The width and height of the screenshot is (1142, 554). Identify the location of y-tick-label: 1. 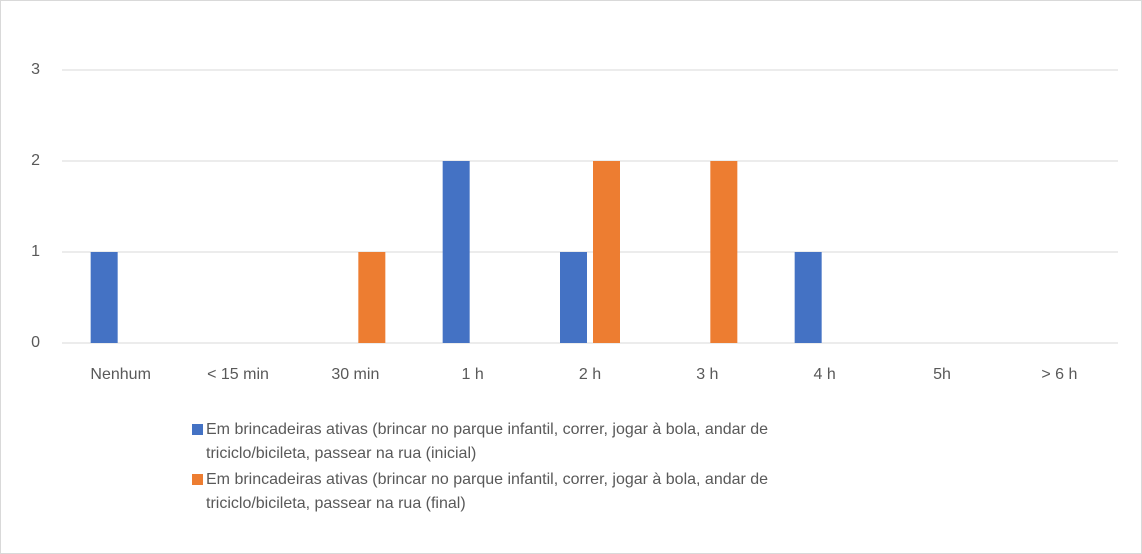
(35, 251).